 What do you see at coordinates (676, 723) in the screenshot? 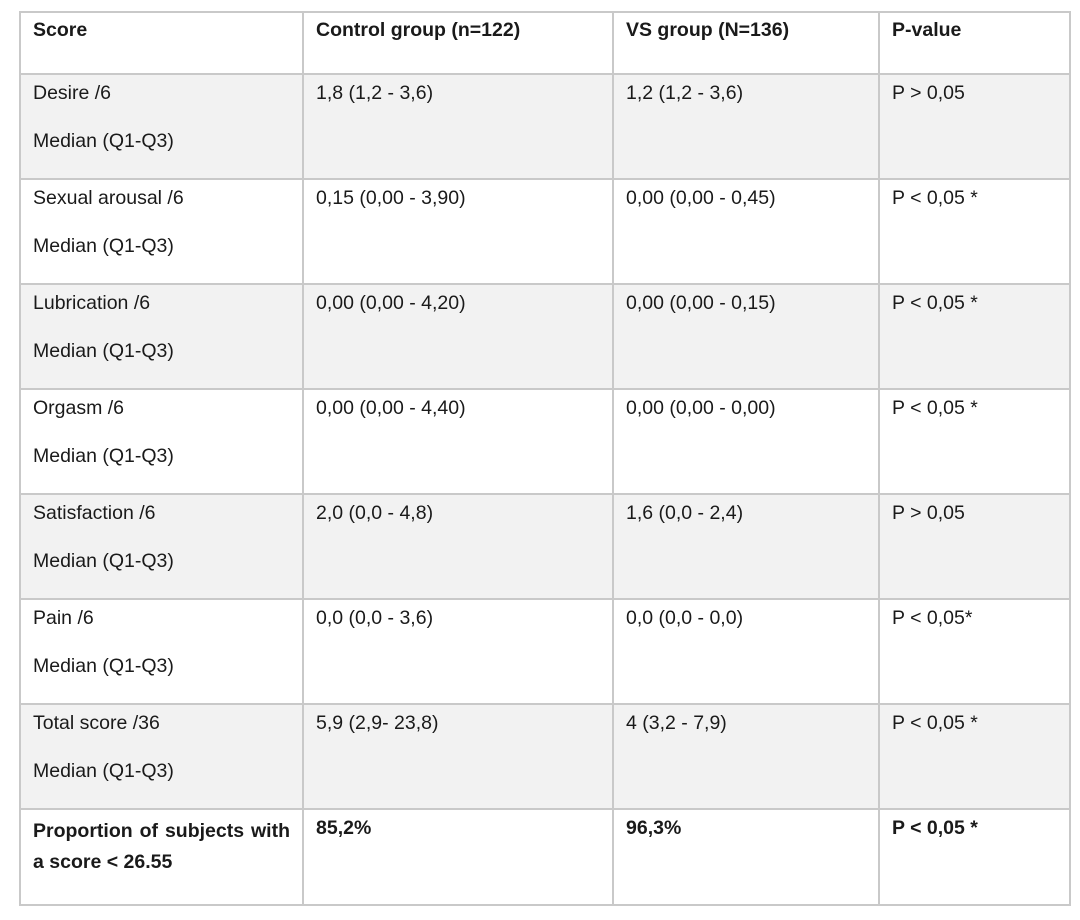
I see `vs-value-text: 4 (3,2 - 7,9)` at bounding box center [676, 723].